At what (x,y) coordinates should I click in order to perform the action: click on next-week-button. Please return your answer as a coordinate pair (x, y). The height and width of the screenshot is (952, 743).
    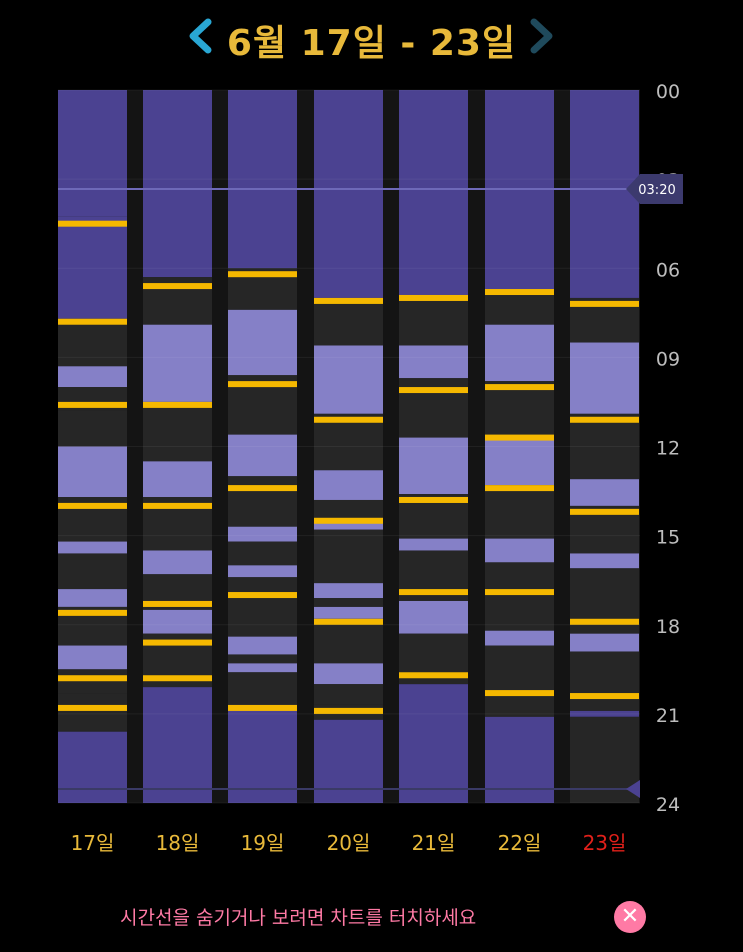
    Looking at the image, I should click on (542, 36).